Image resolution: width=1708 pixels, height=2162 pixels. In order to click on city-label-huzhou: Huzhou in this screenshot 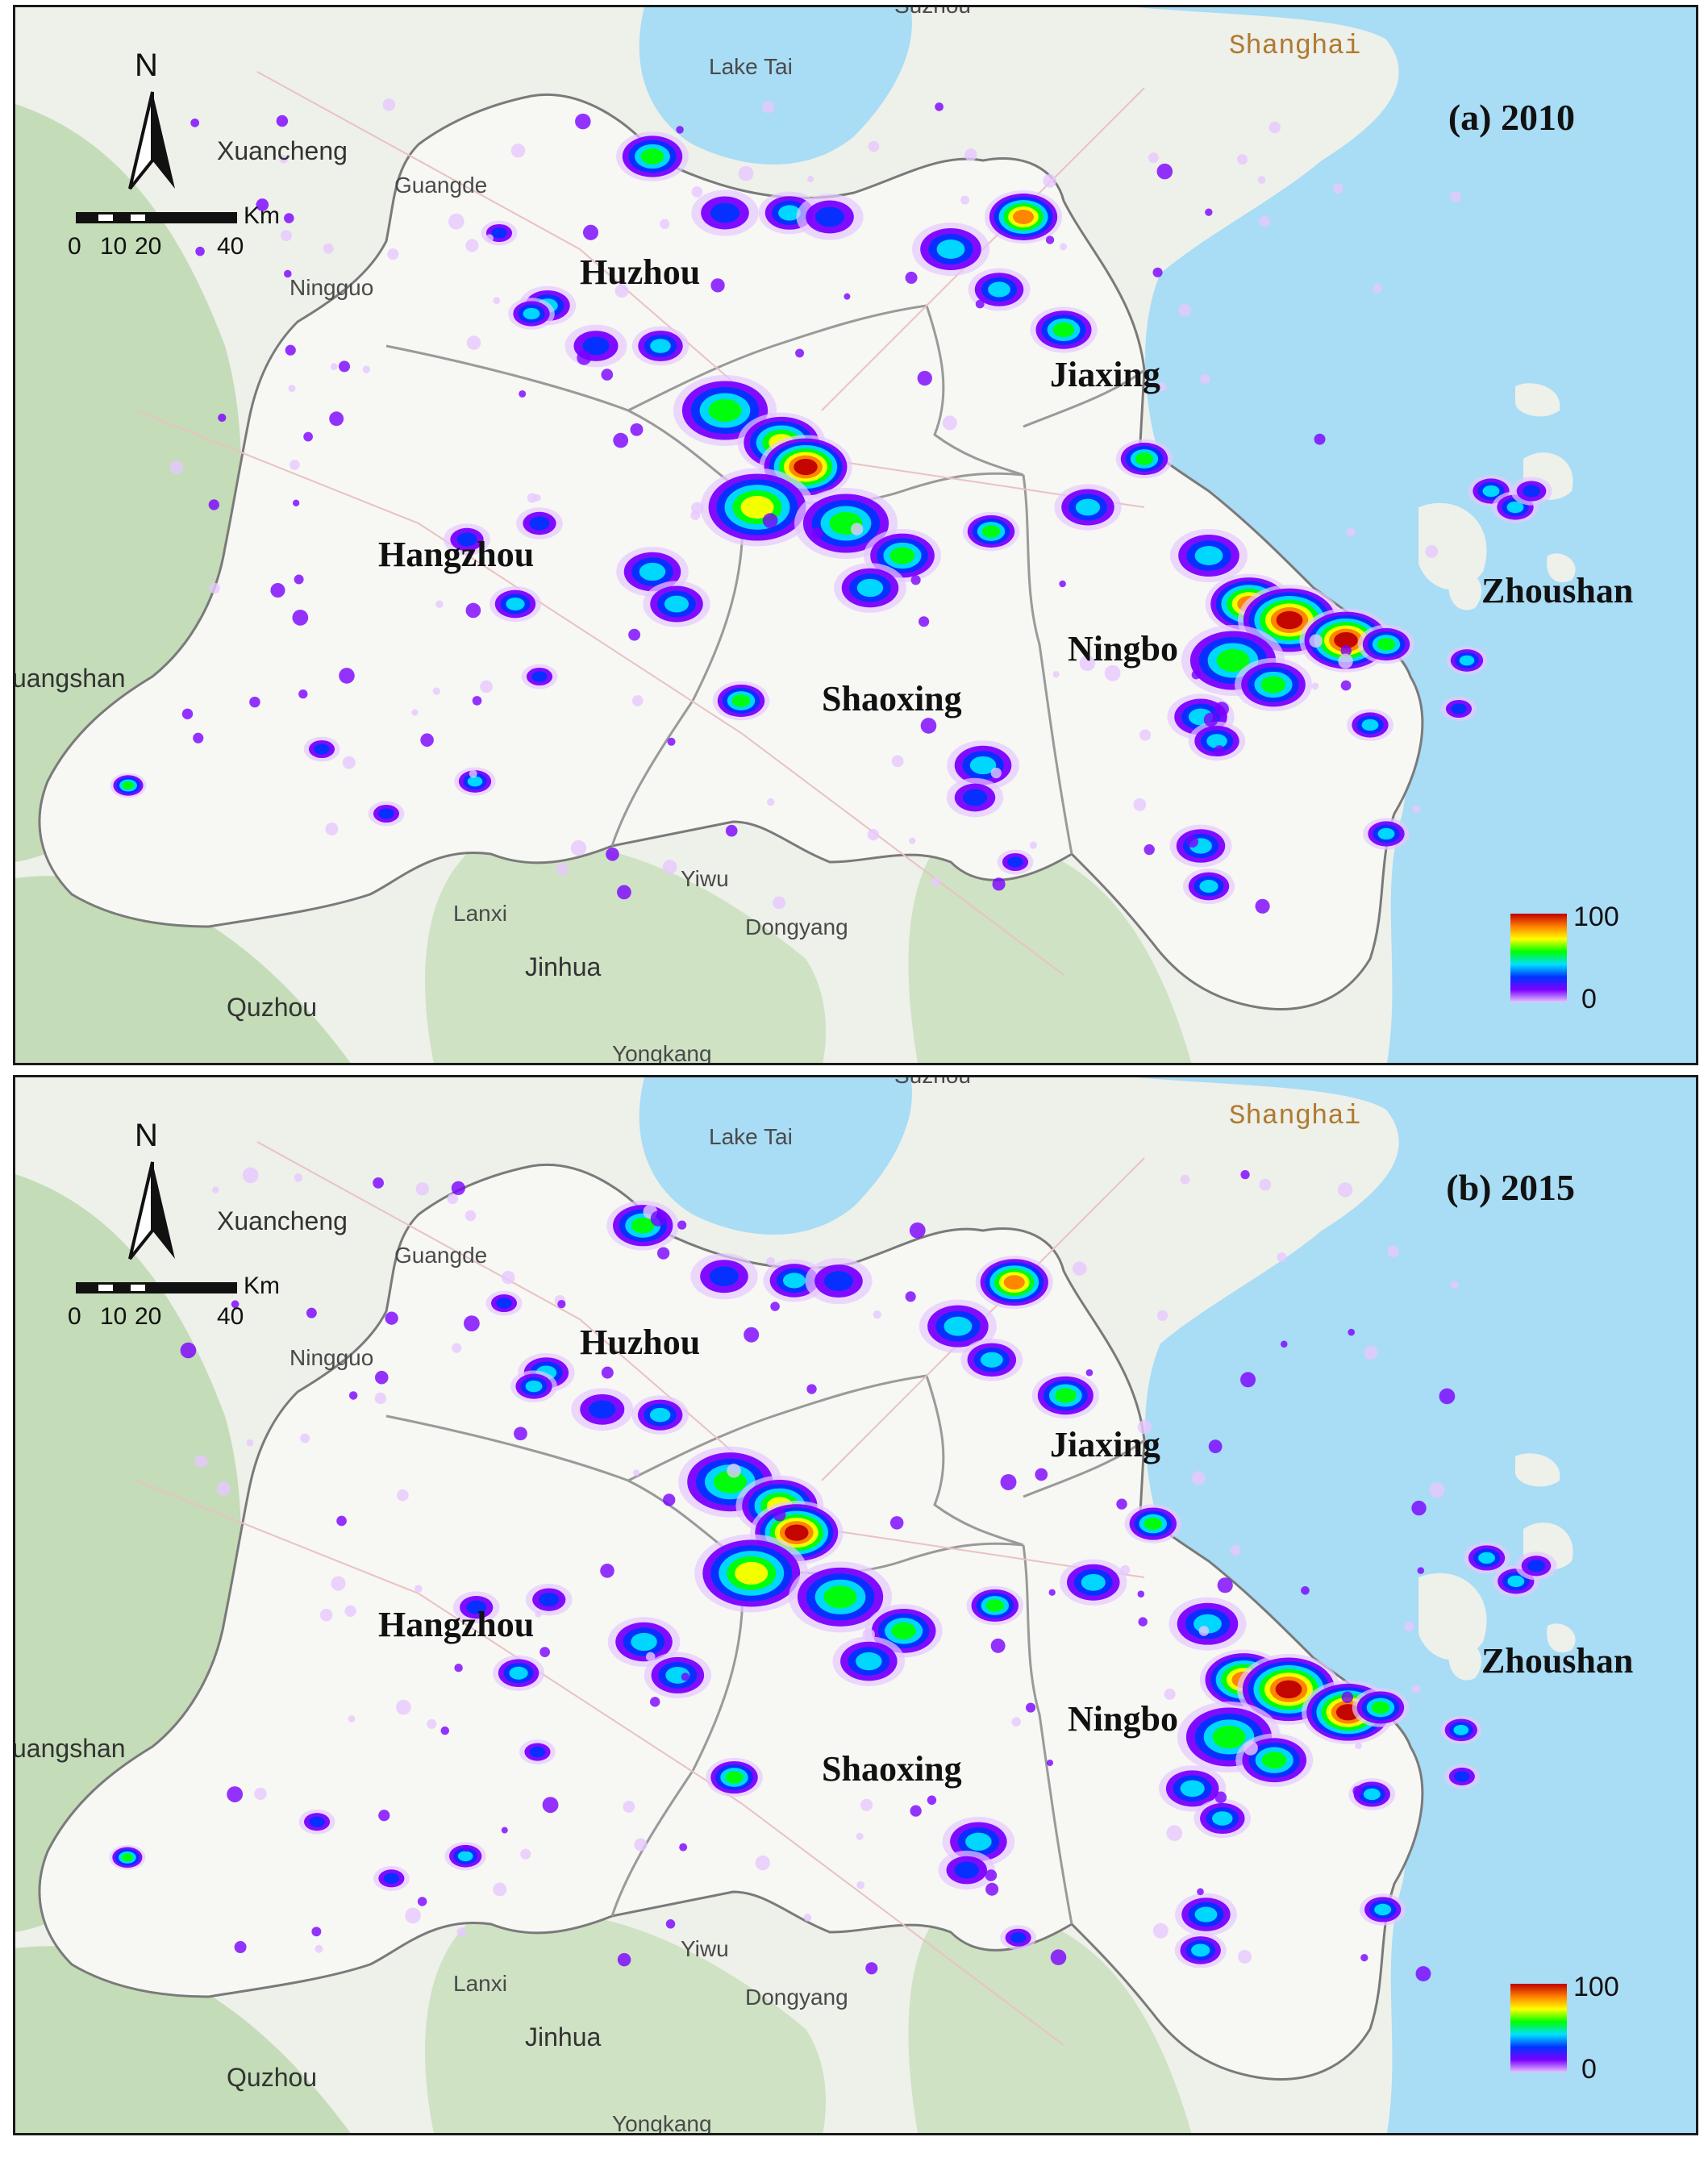, I will do `click(640, 272)`.